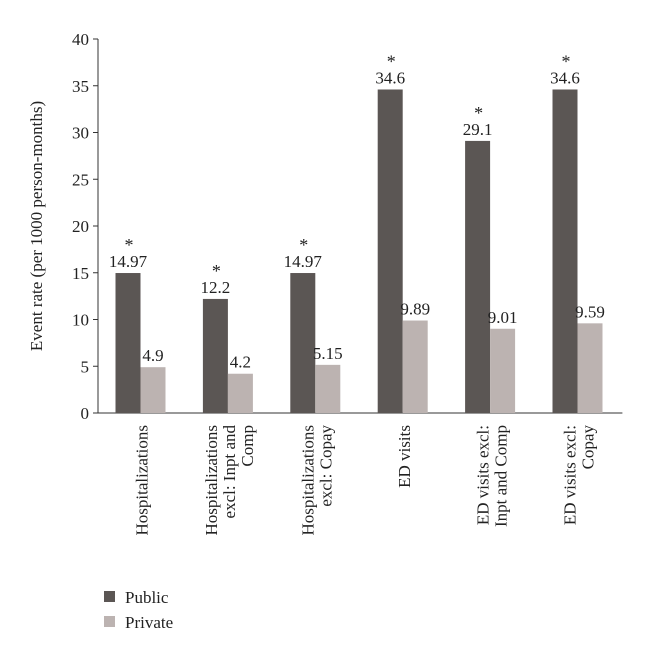 Image resolution: width=653 pixels, height=660 pixels. Describe the element at coordinates (247, 446) in the screenshot. I see `category-label-1-2: Comp` at that location.